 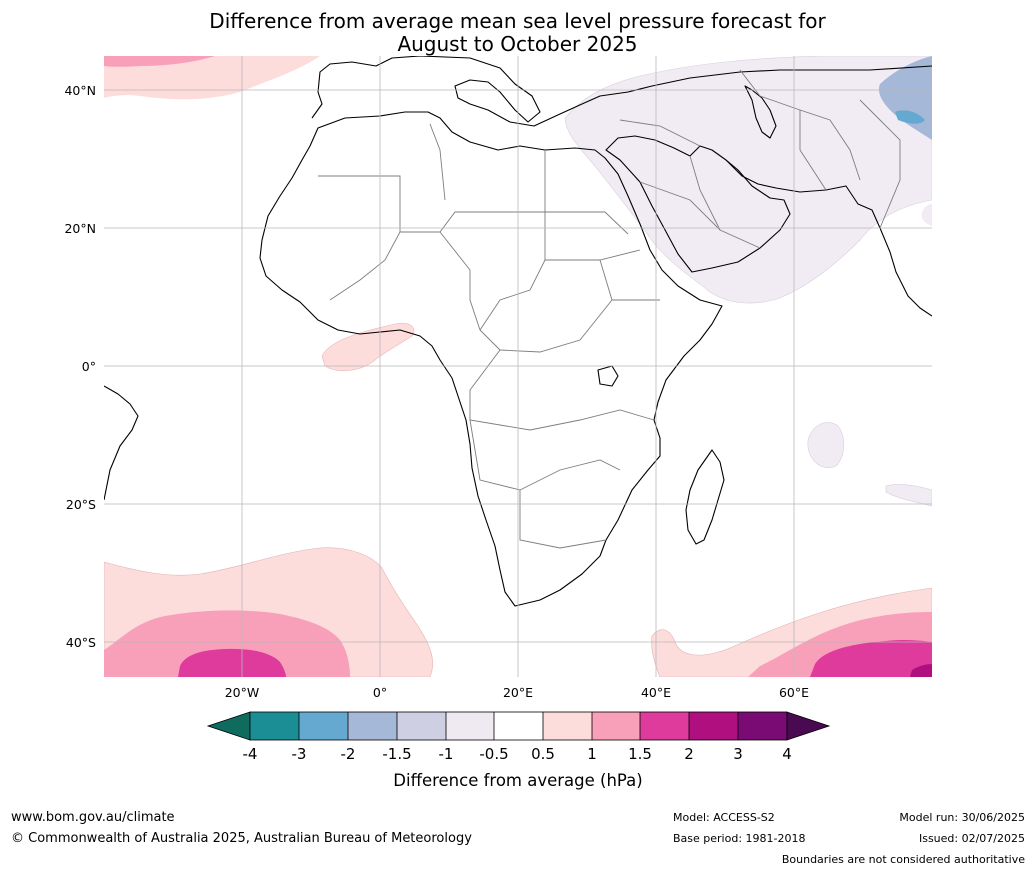 What do you see at coordinates (348, 754) in the screenshot?
I see `colorbar-tick-2: -2` at bounding box center [348, 754].